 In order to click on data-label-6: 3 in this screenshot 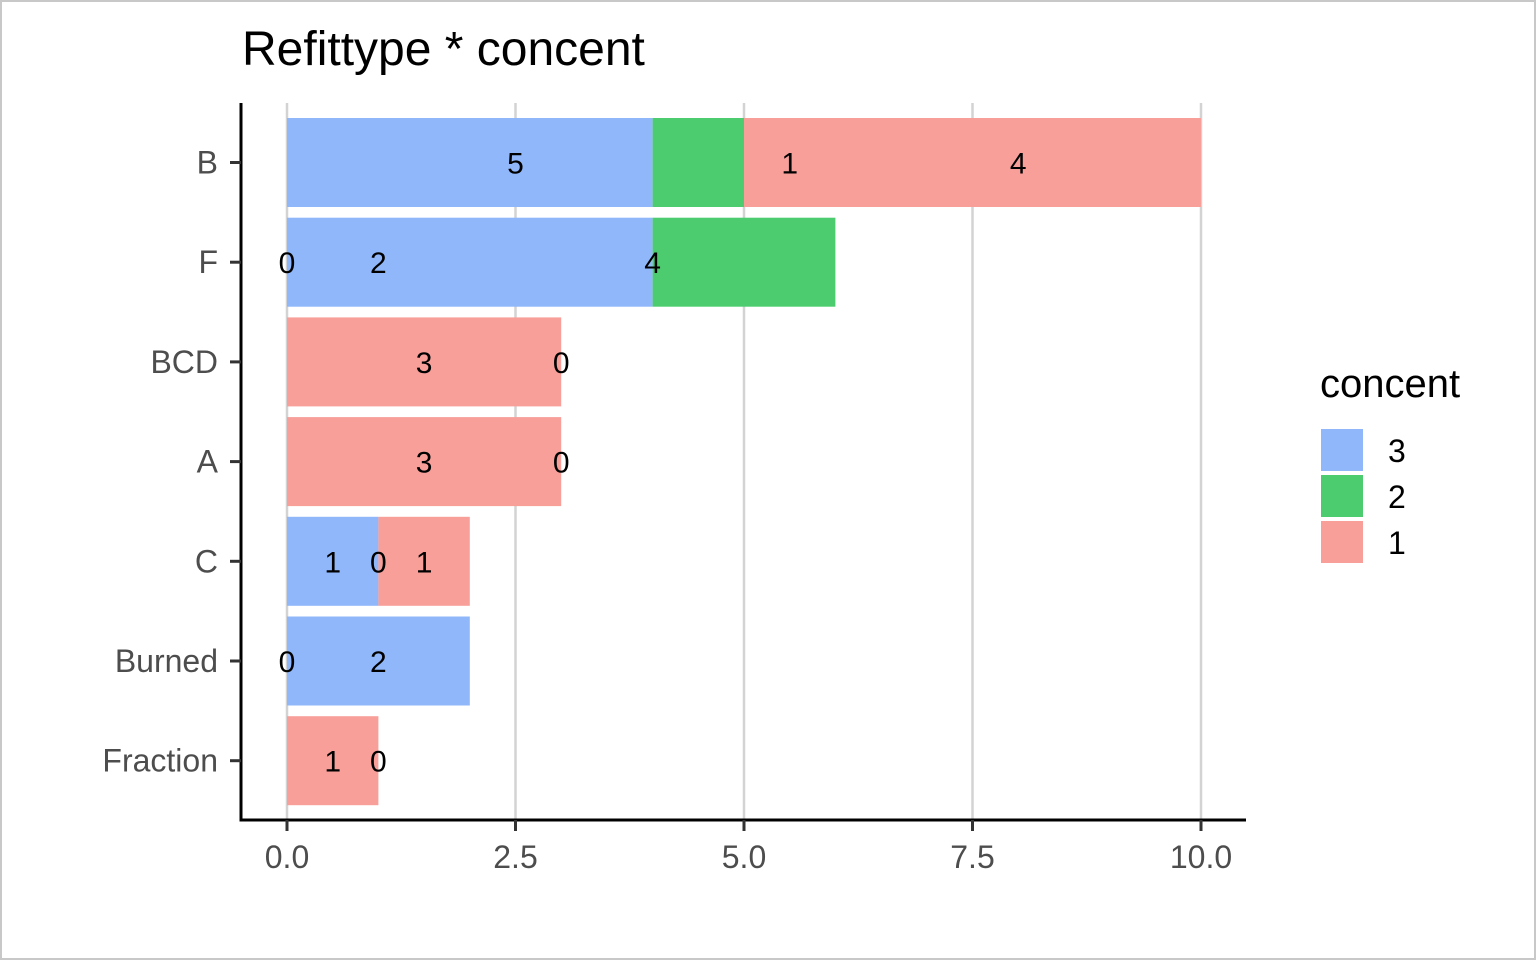, I will do `click(424, 363)`.